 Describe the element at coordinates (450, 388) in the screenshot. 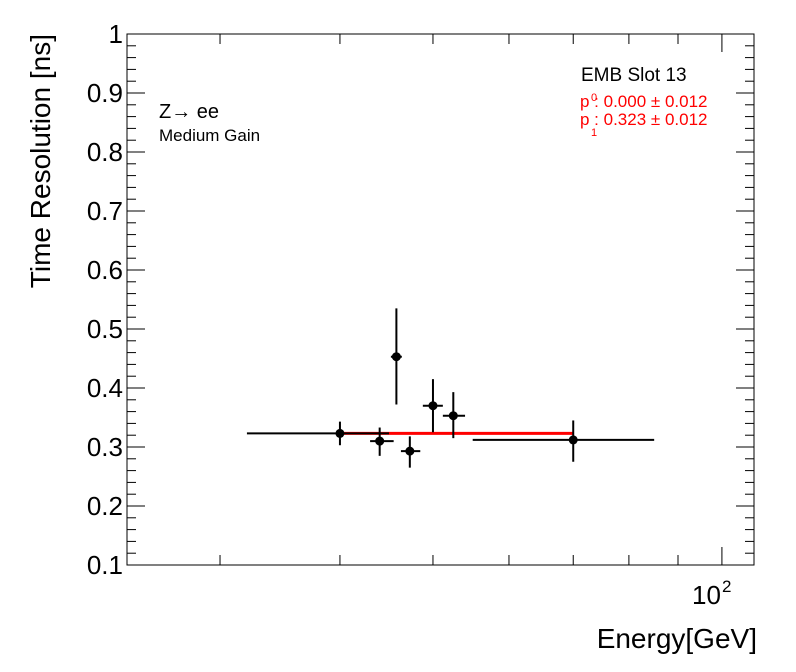

I see `data-points` at that location.